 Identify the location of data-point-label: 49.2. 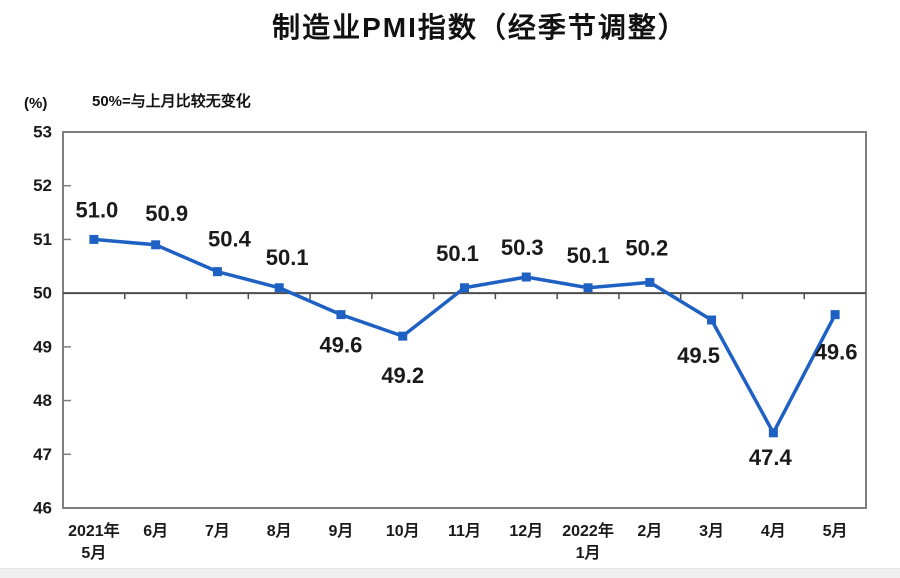
(402, 375).